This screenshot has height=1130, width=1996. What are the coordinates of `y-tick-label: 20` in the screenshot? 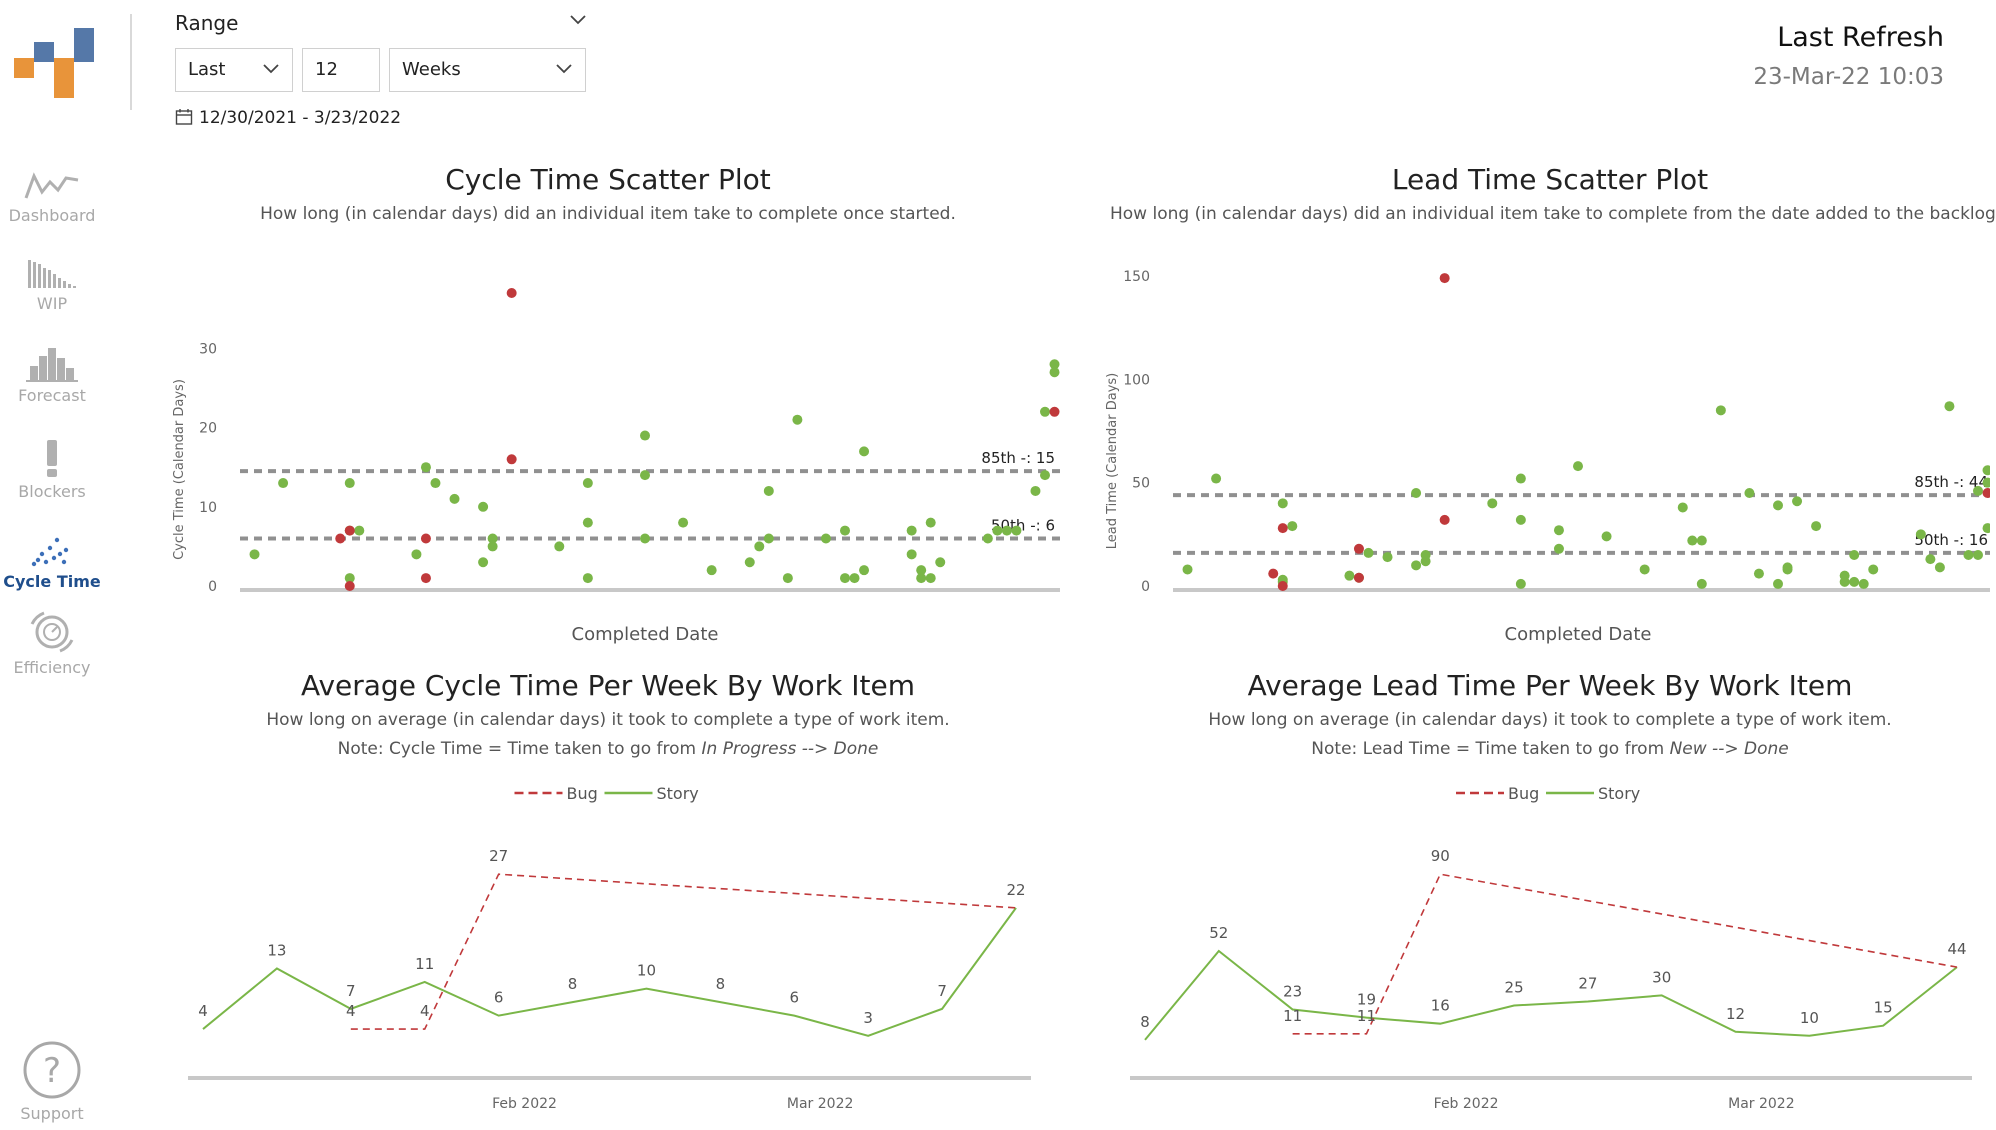 It's located at (208, 429).